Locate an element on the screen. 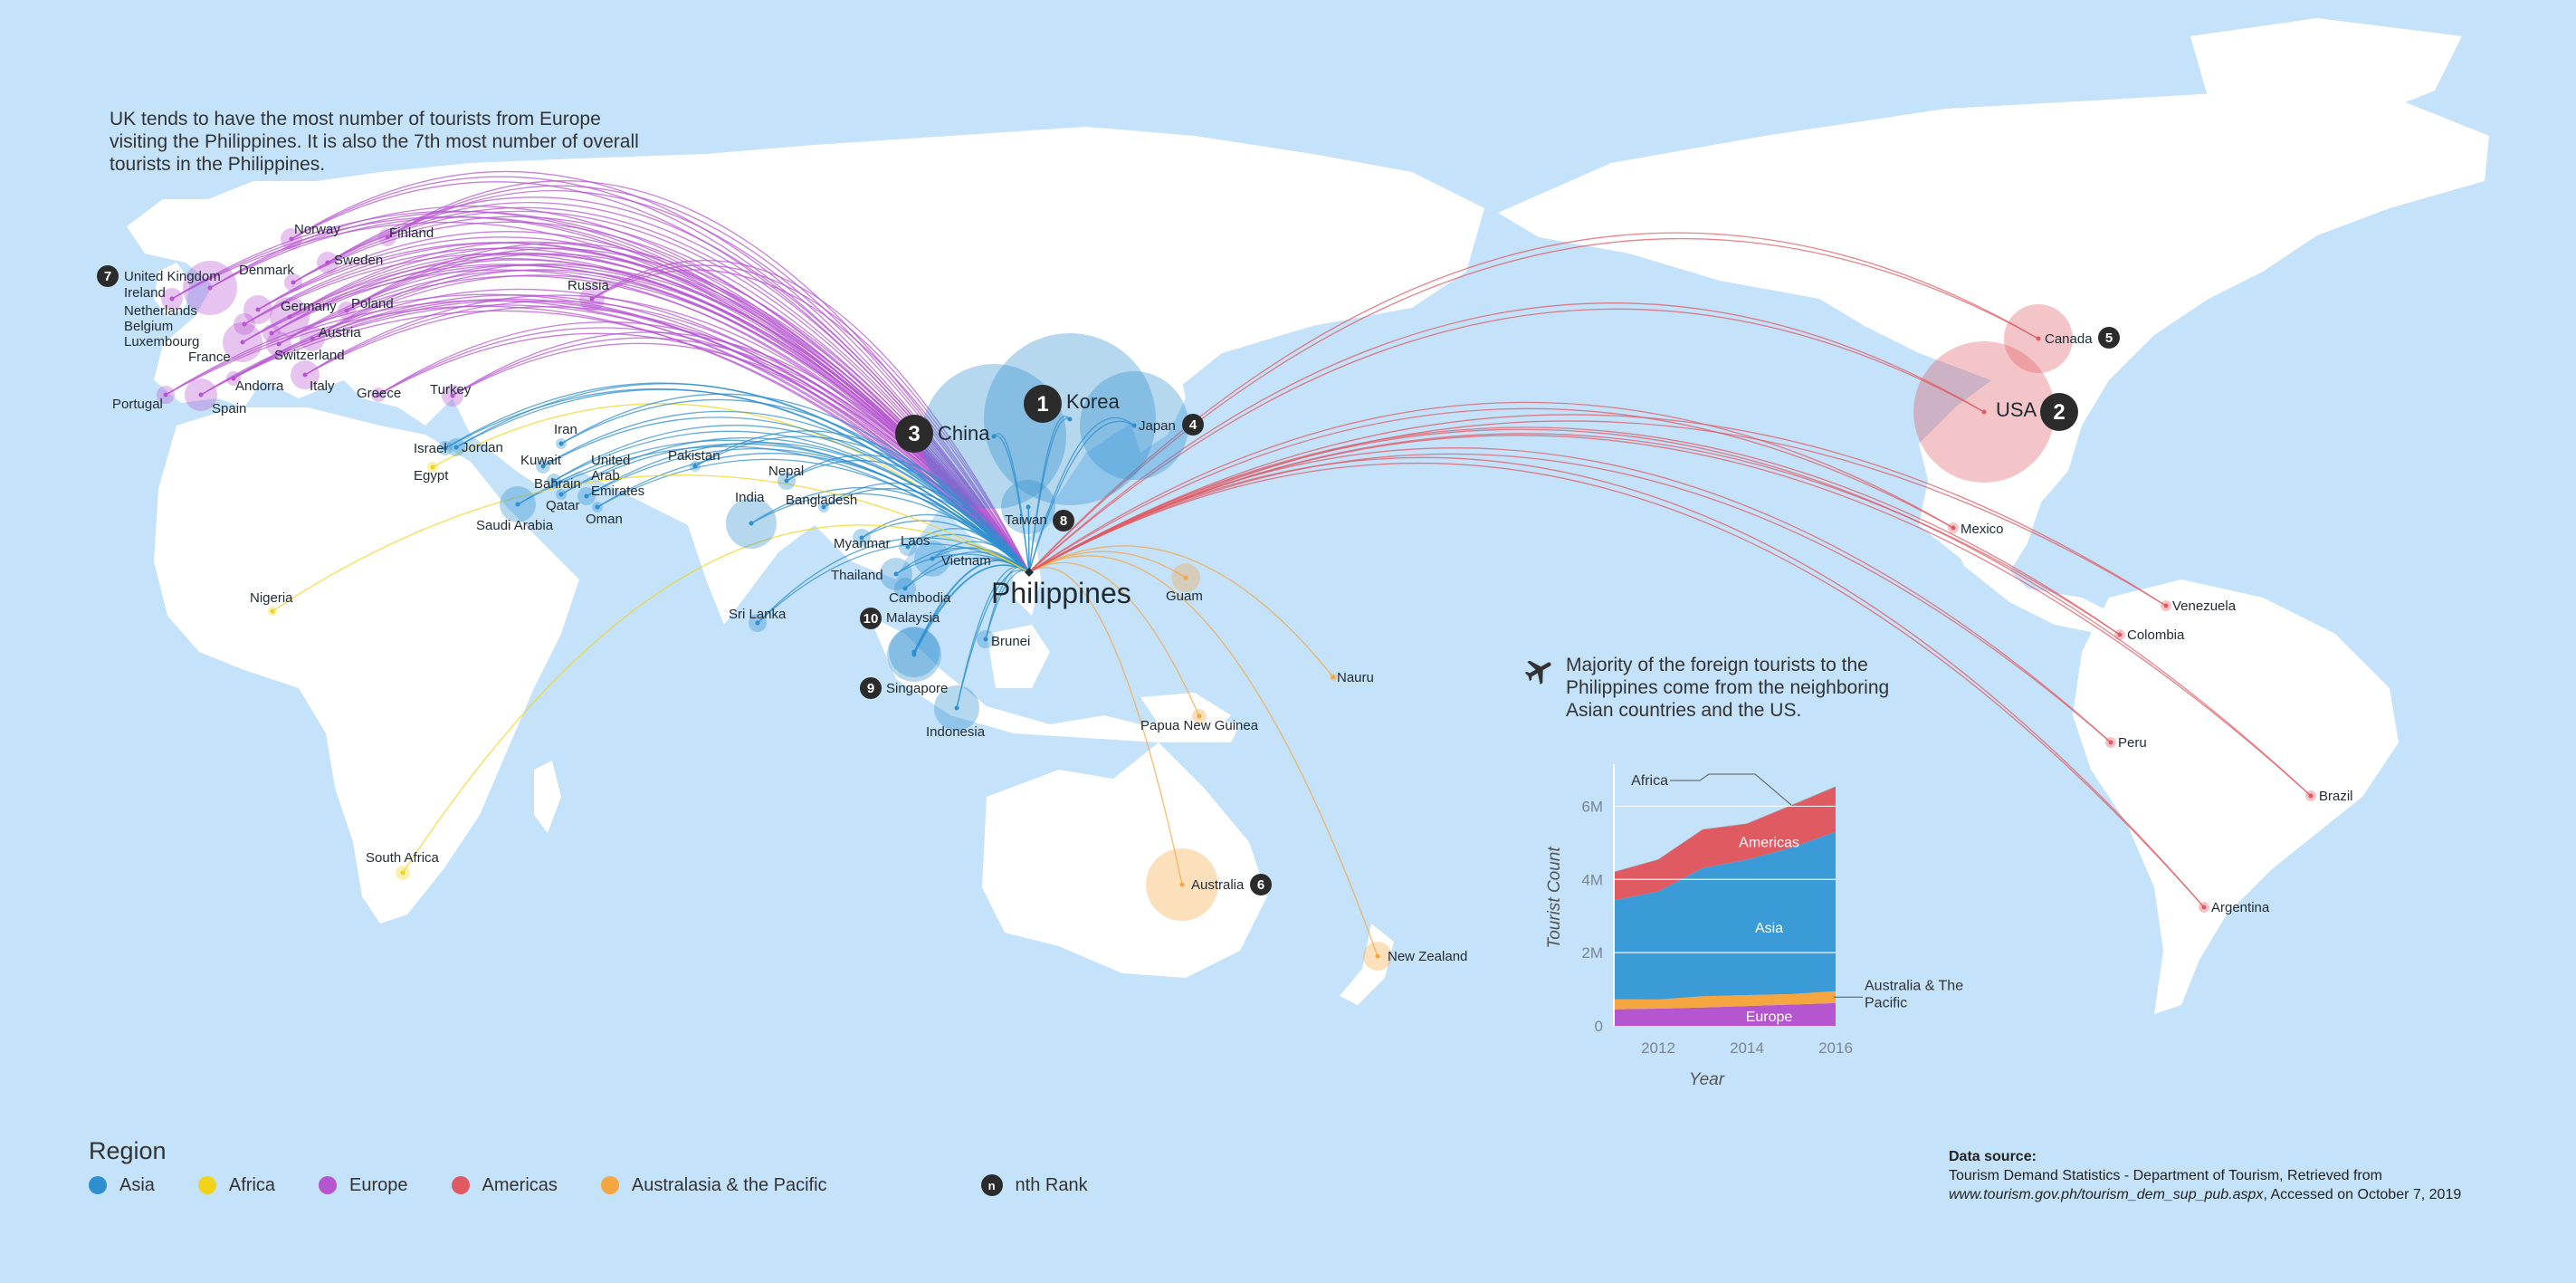 This screenshot has height=1283, width=2576. country-label-colombia: Colombia is located at coordinates (2156, 635).